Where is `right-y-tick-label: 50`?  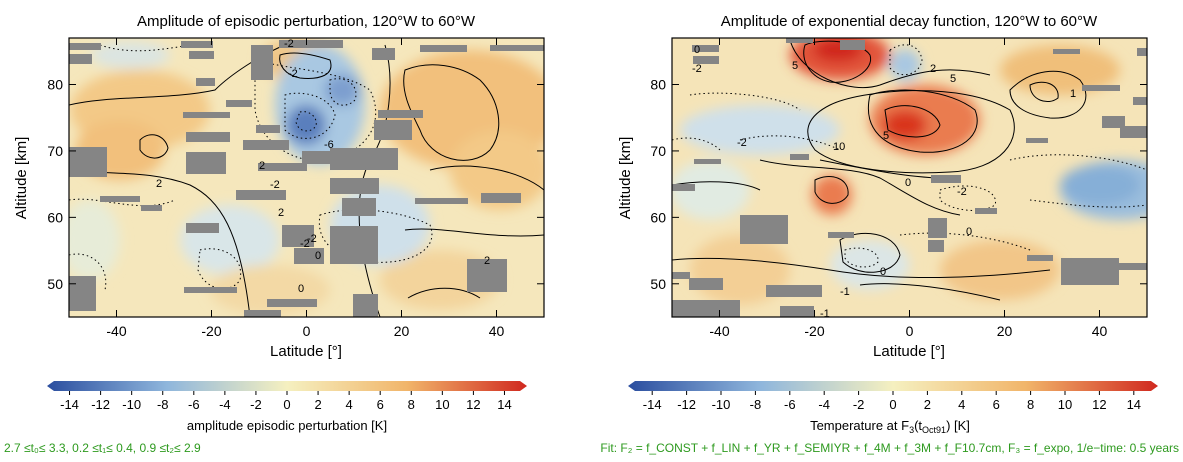 right-y-tick-label: 50 is located at coordinates (658, 284).